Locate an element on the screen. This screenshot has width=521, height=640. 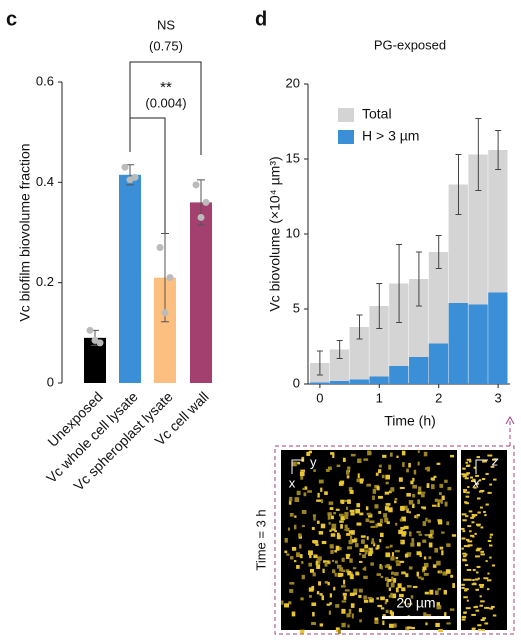
x-tick-label: 3 is located at coordinates (498, 397).